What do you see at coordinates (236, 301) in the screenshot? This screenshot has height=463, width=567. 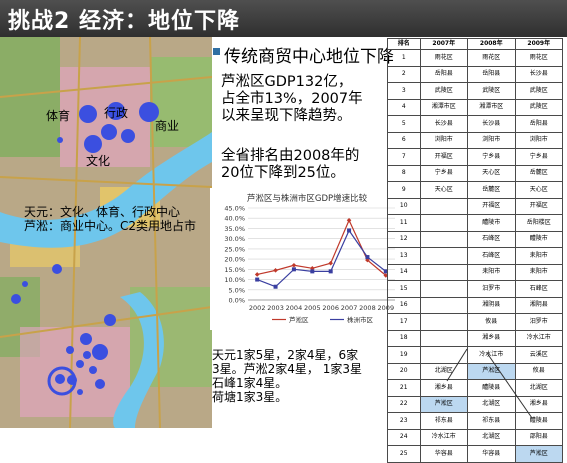 I see `y-tick-label: 0.0%` at bounding box center [236, 301].